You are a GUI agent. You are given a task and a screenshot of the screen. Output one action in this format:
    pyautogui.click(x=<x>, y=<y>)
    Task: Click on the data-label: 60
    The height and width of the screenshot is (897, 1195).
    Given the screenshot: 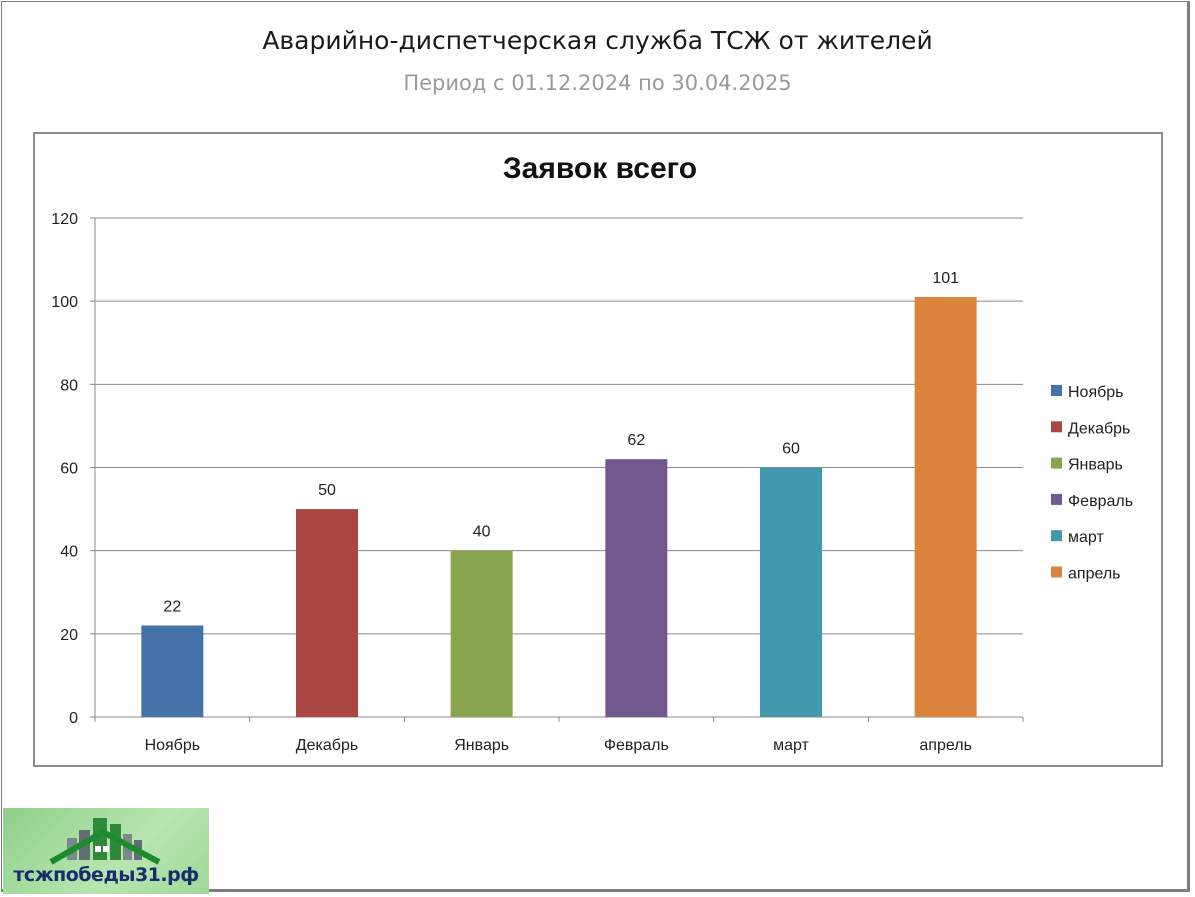 What is the action you would take?
    pyautogui.click(x=791, y=449)
    